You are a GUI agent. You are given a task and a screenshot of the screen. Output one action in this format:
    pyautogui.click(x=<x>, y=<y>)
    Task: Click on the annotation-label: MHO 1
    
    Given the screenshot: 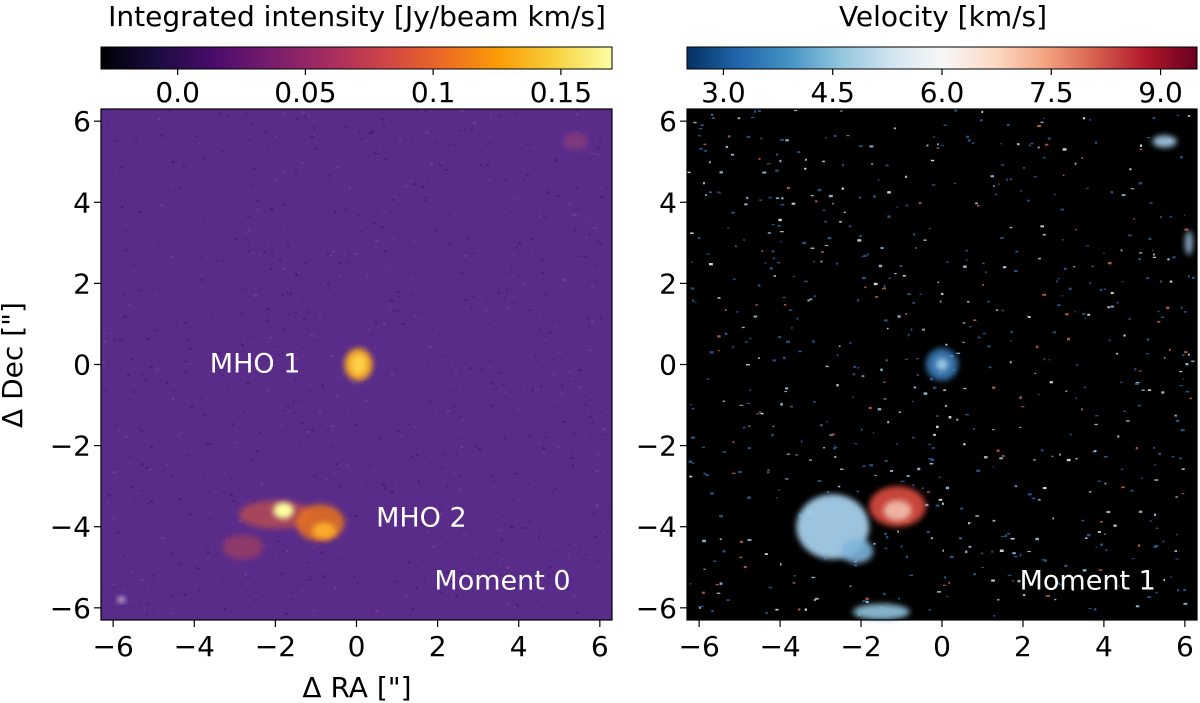 What is the action you would take?
    pyautogui.click(x=255, y=364)
    